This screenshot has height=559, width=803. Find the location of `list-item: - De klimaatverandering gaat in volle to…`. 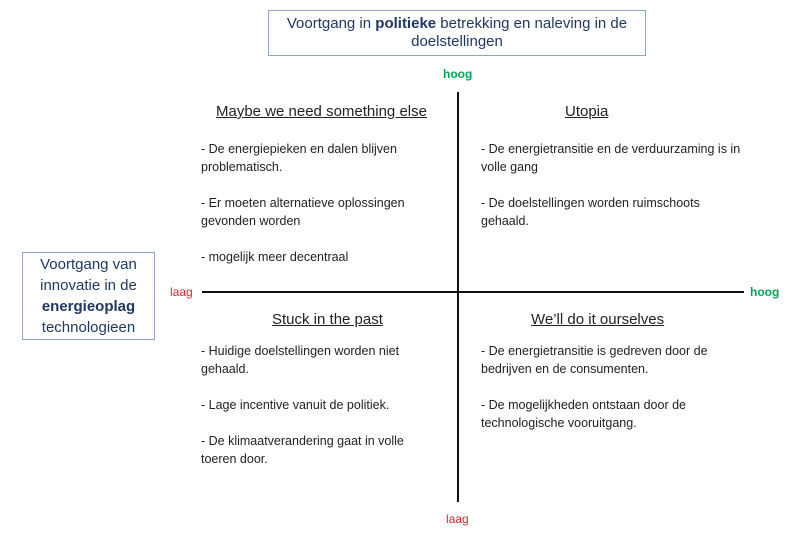

list-item: - De klimaatverandering gaat in volle to… is located at coordinates (302, 450).